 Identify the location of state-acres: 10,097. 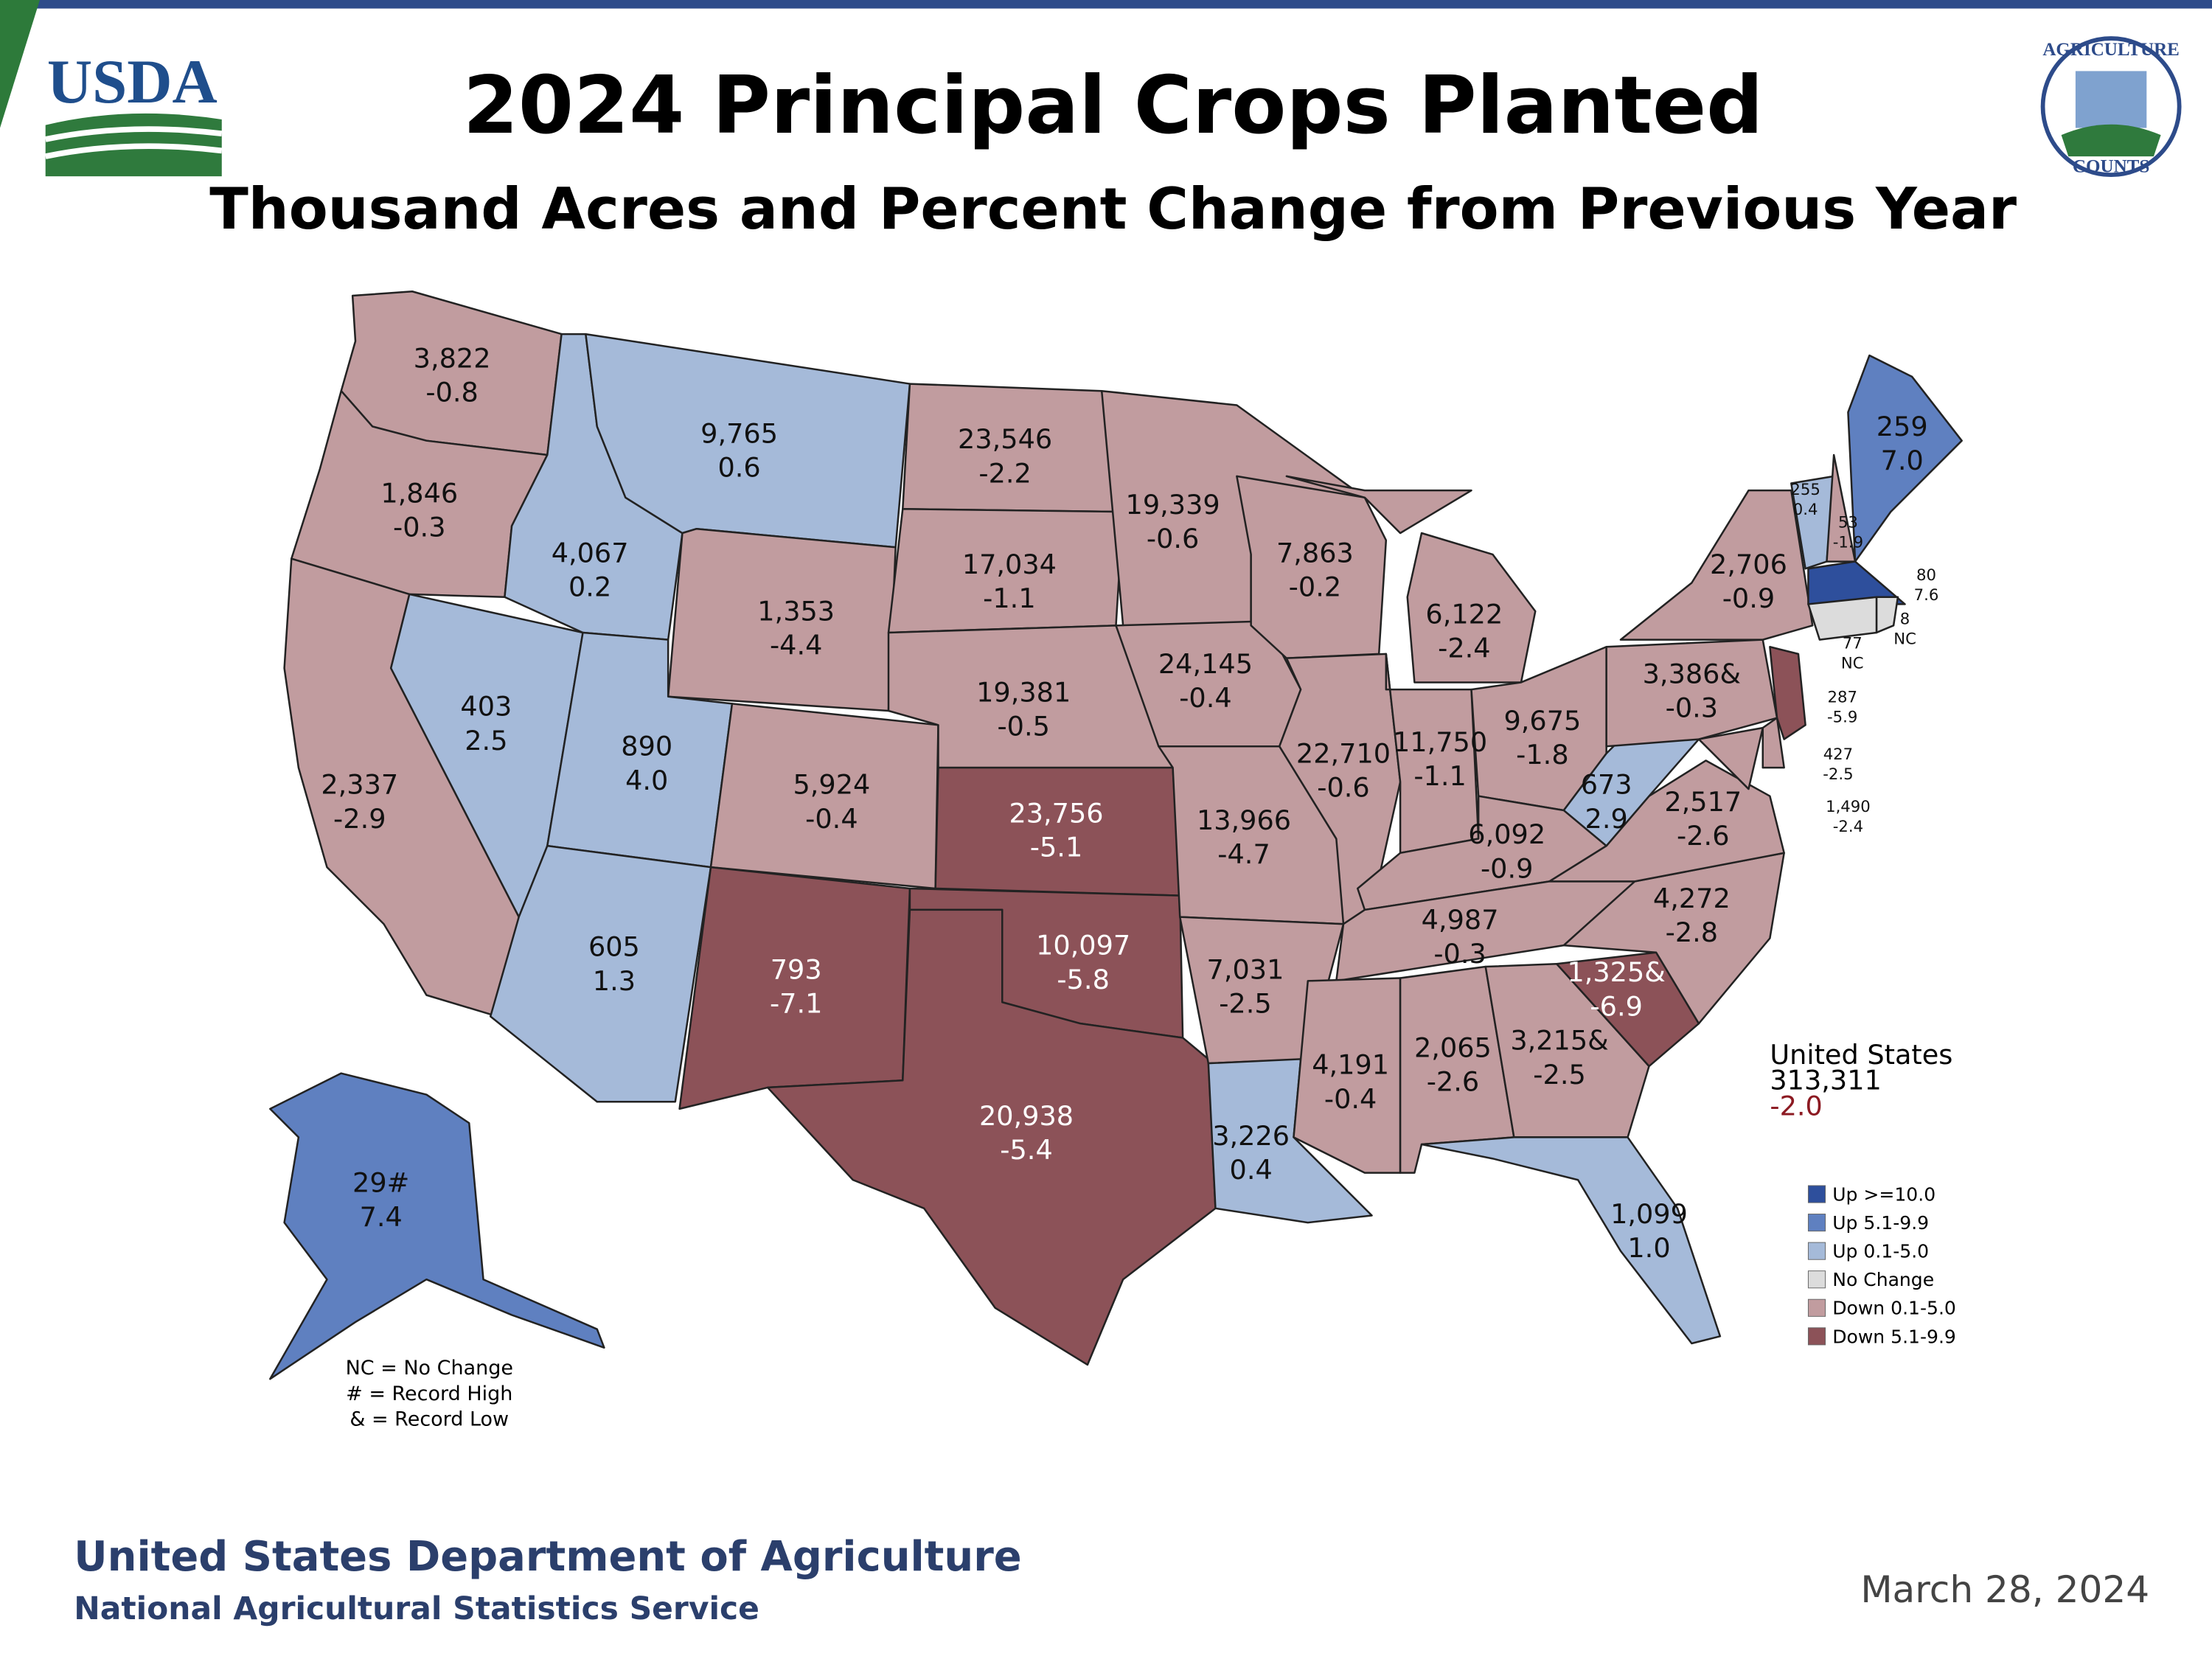
(1083, 945).